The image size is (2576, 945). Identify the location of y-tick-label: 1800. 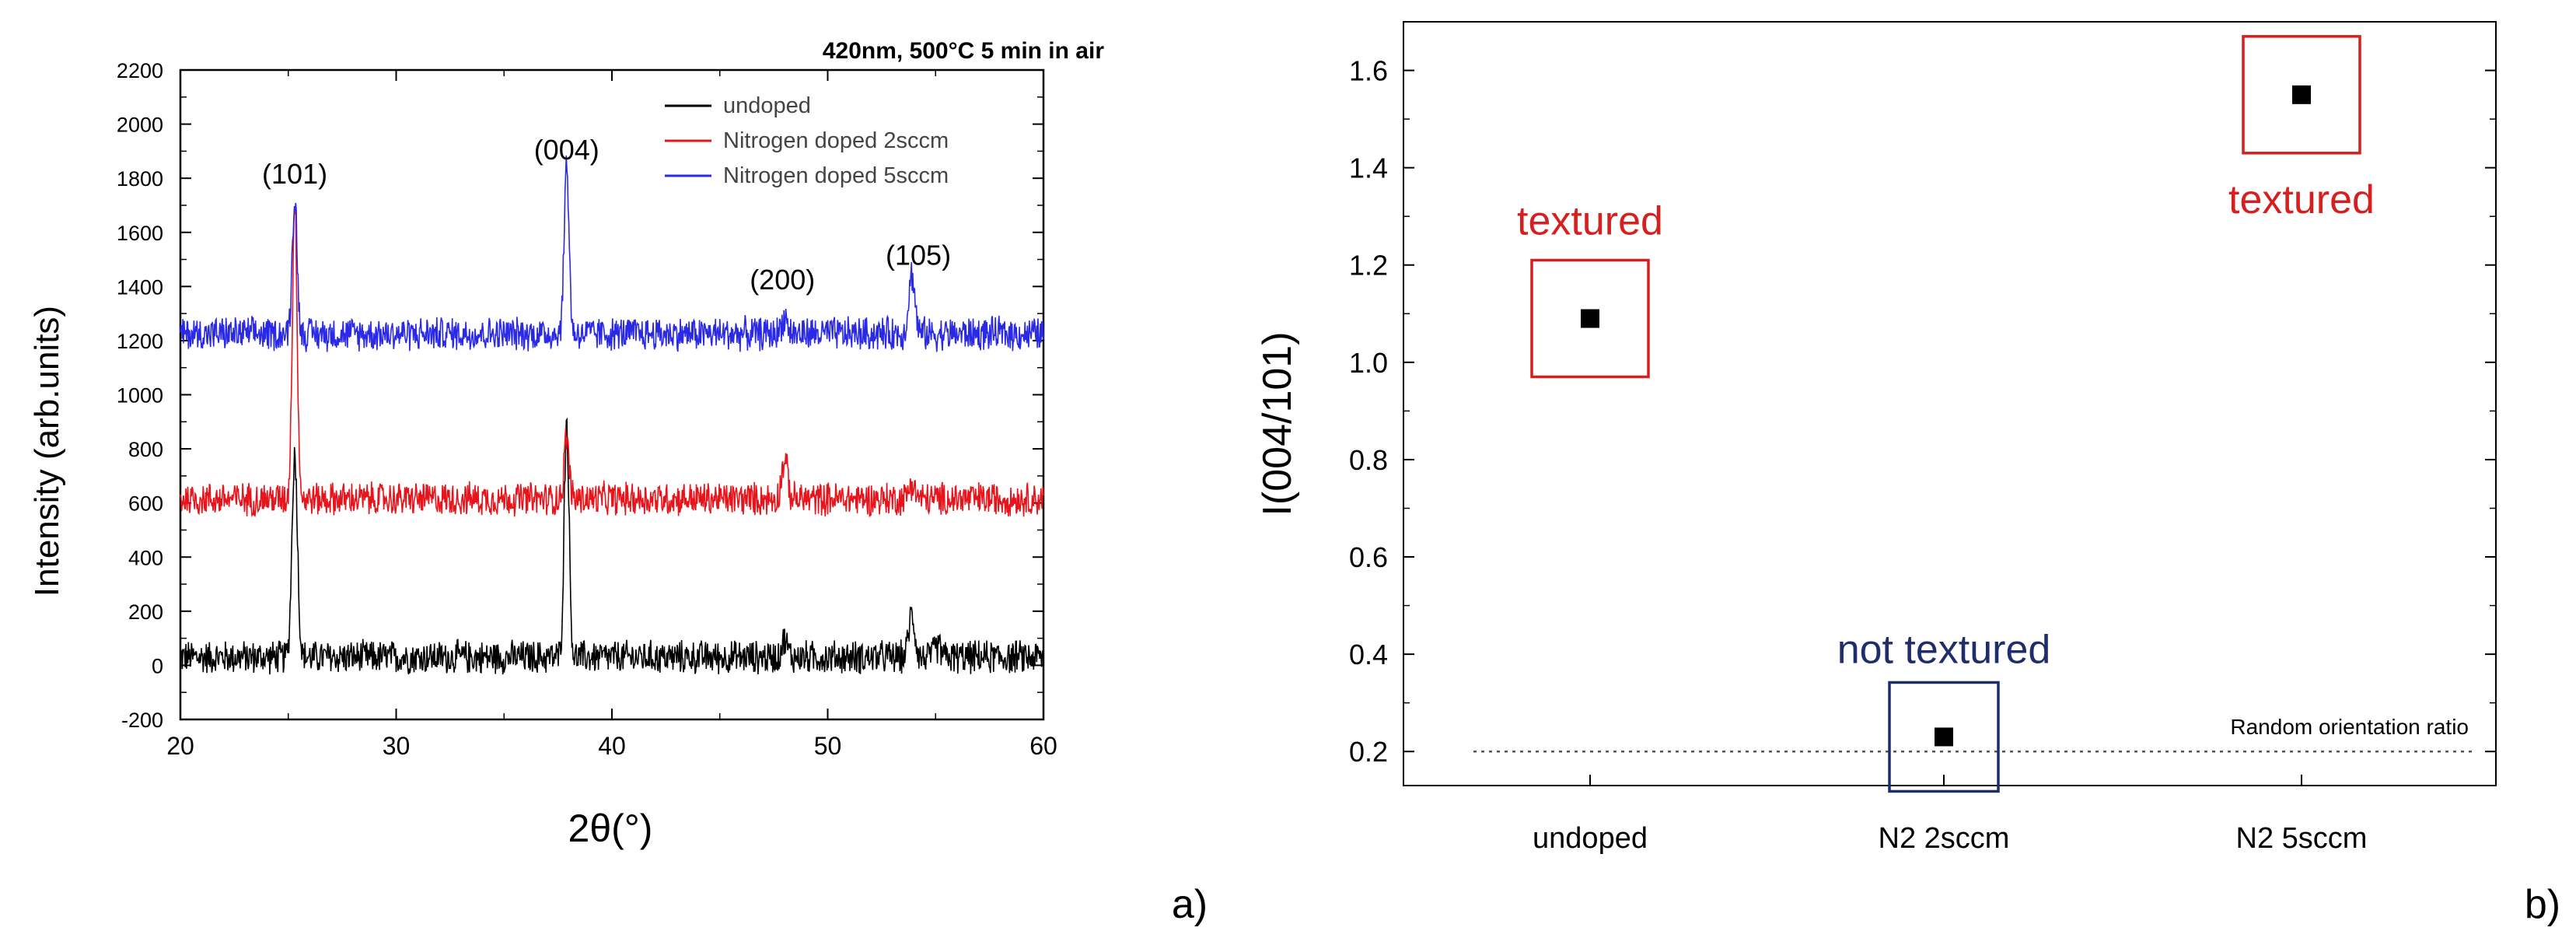
(140, 179).